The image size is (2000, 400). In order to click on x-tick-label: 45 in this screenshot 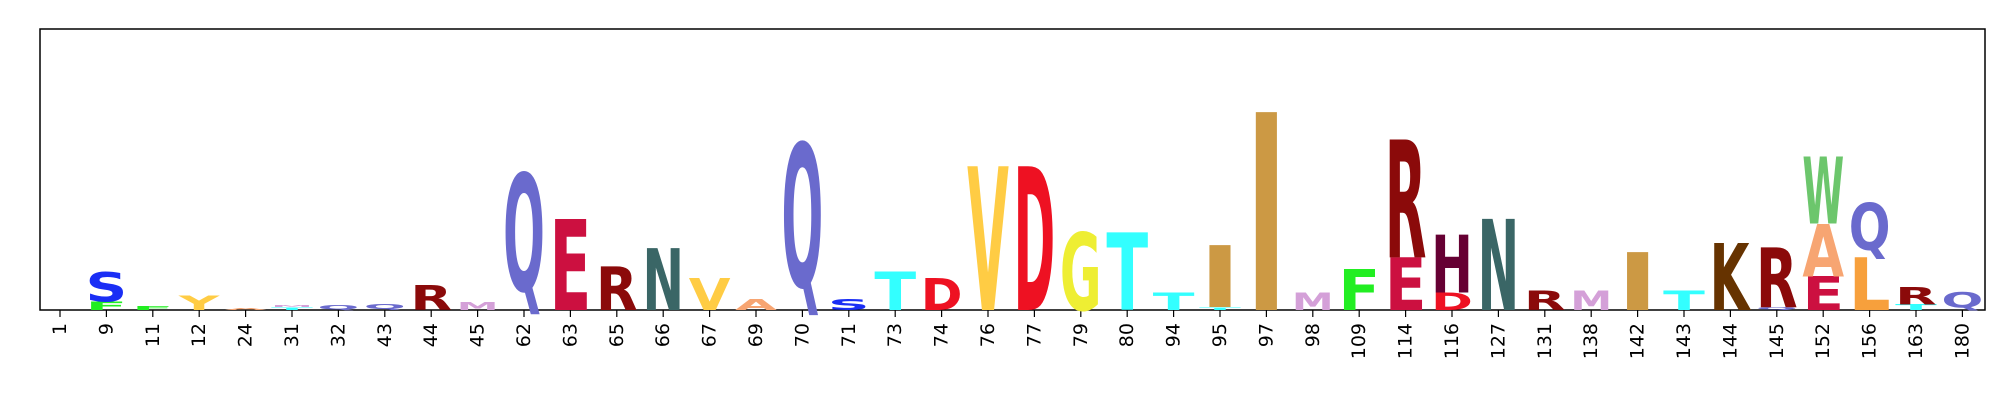, I will do `click(478, 335)`.